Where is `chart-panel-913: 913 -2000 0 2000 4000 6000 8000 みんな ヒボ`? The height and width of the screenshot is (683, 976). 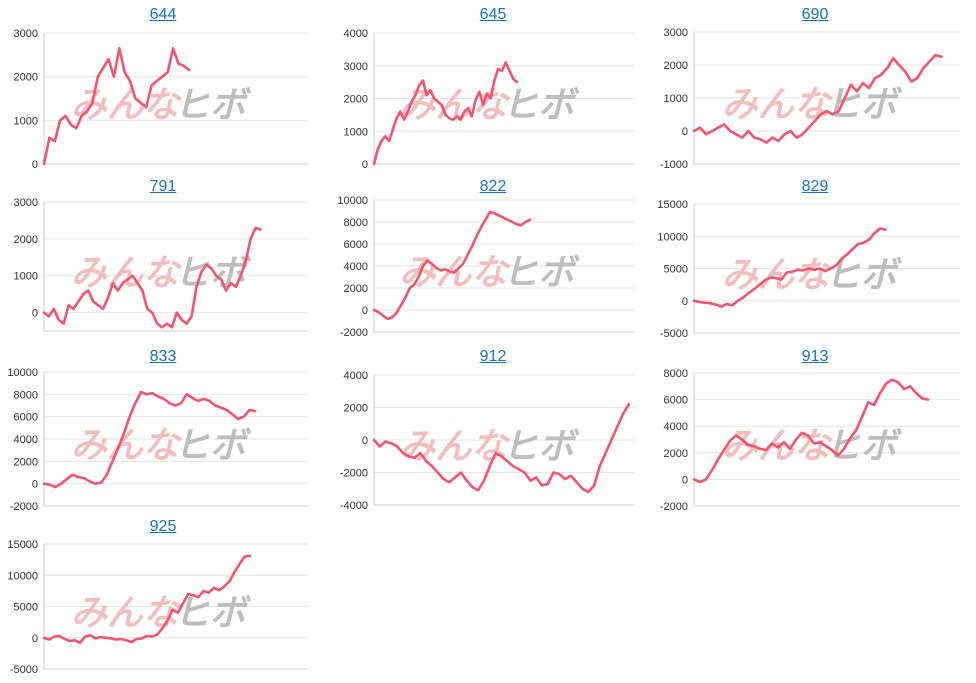
chart-panel-913: 913 -2000 0 2000 4000 6000 8000 みんな ヒボ is located at coordinates (814, 427).